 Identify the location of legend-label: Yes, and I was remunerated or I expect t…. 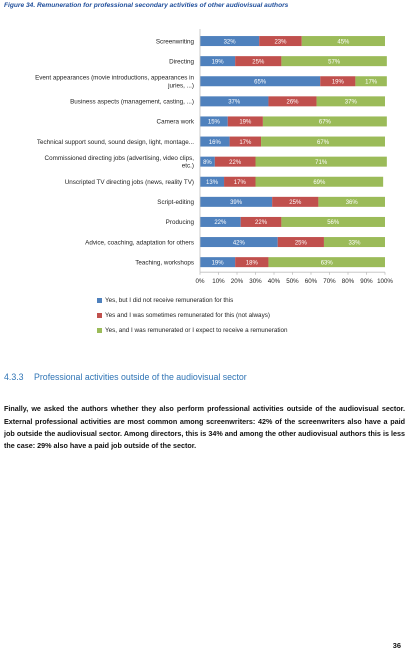
(196, 330).